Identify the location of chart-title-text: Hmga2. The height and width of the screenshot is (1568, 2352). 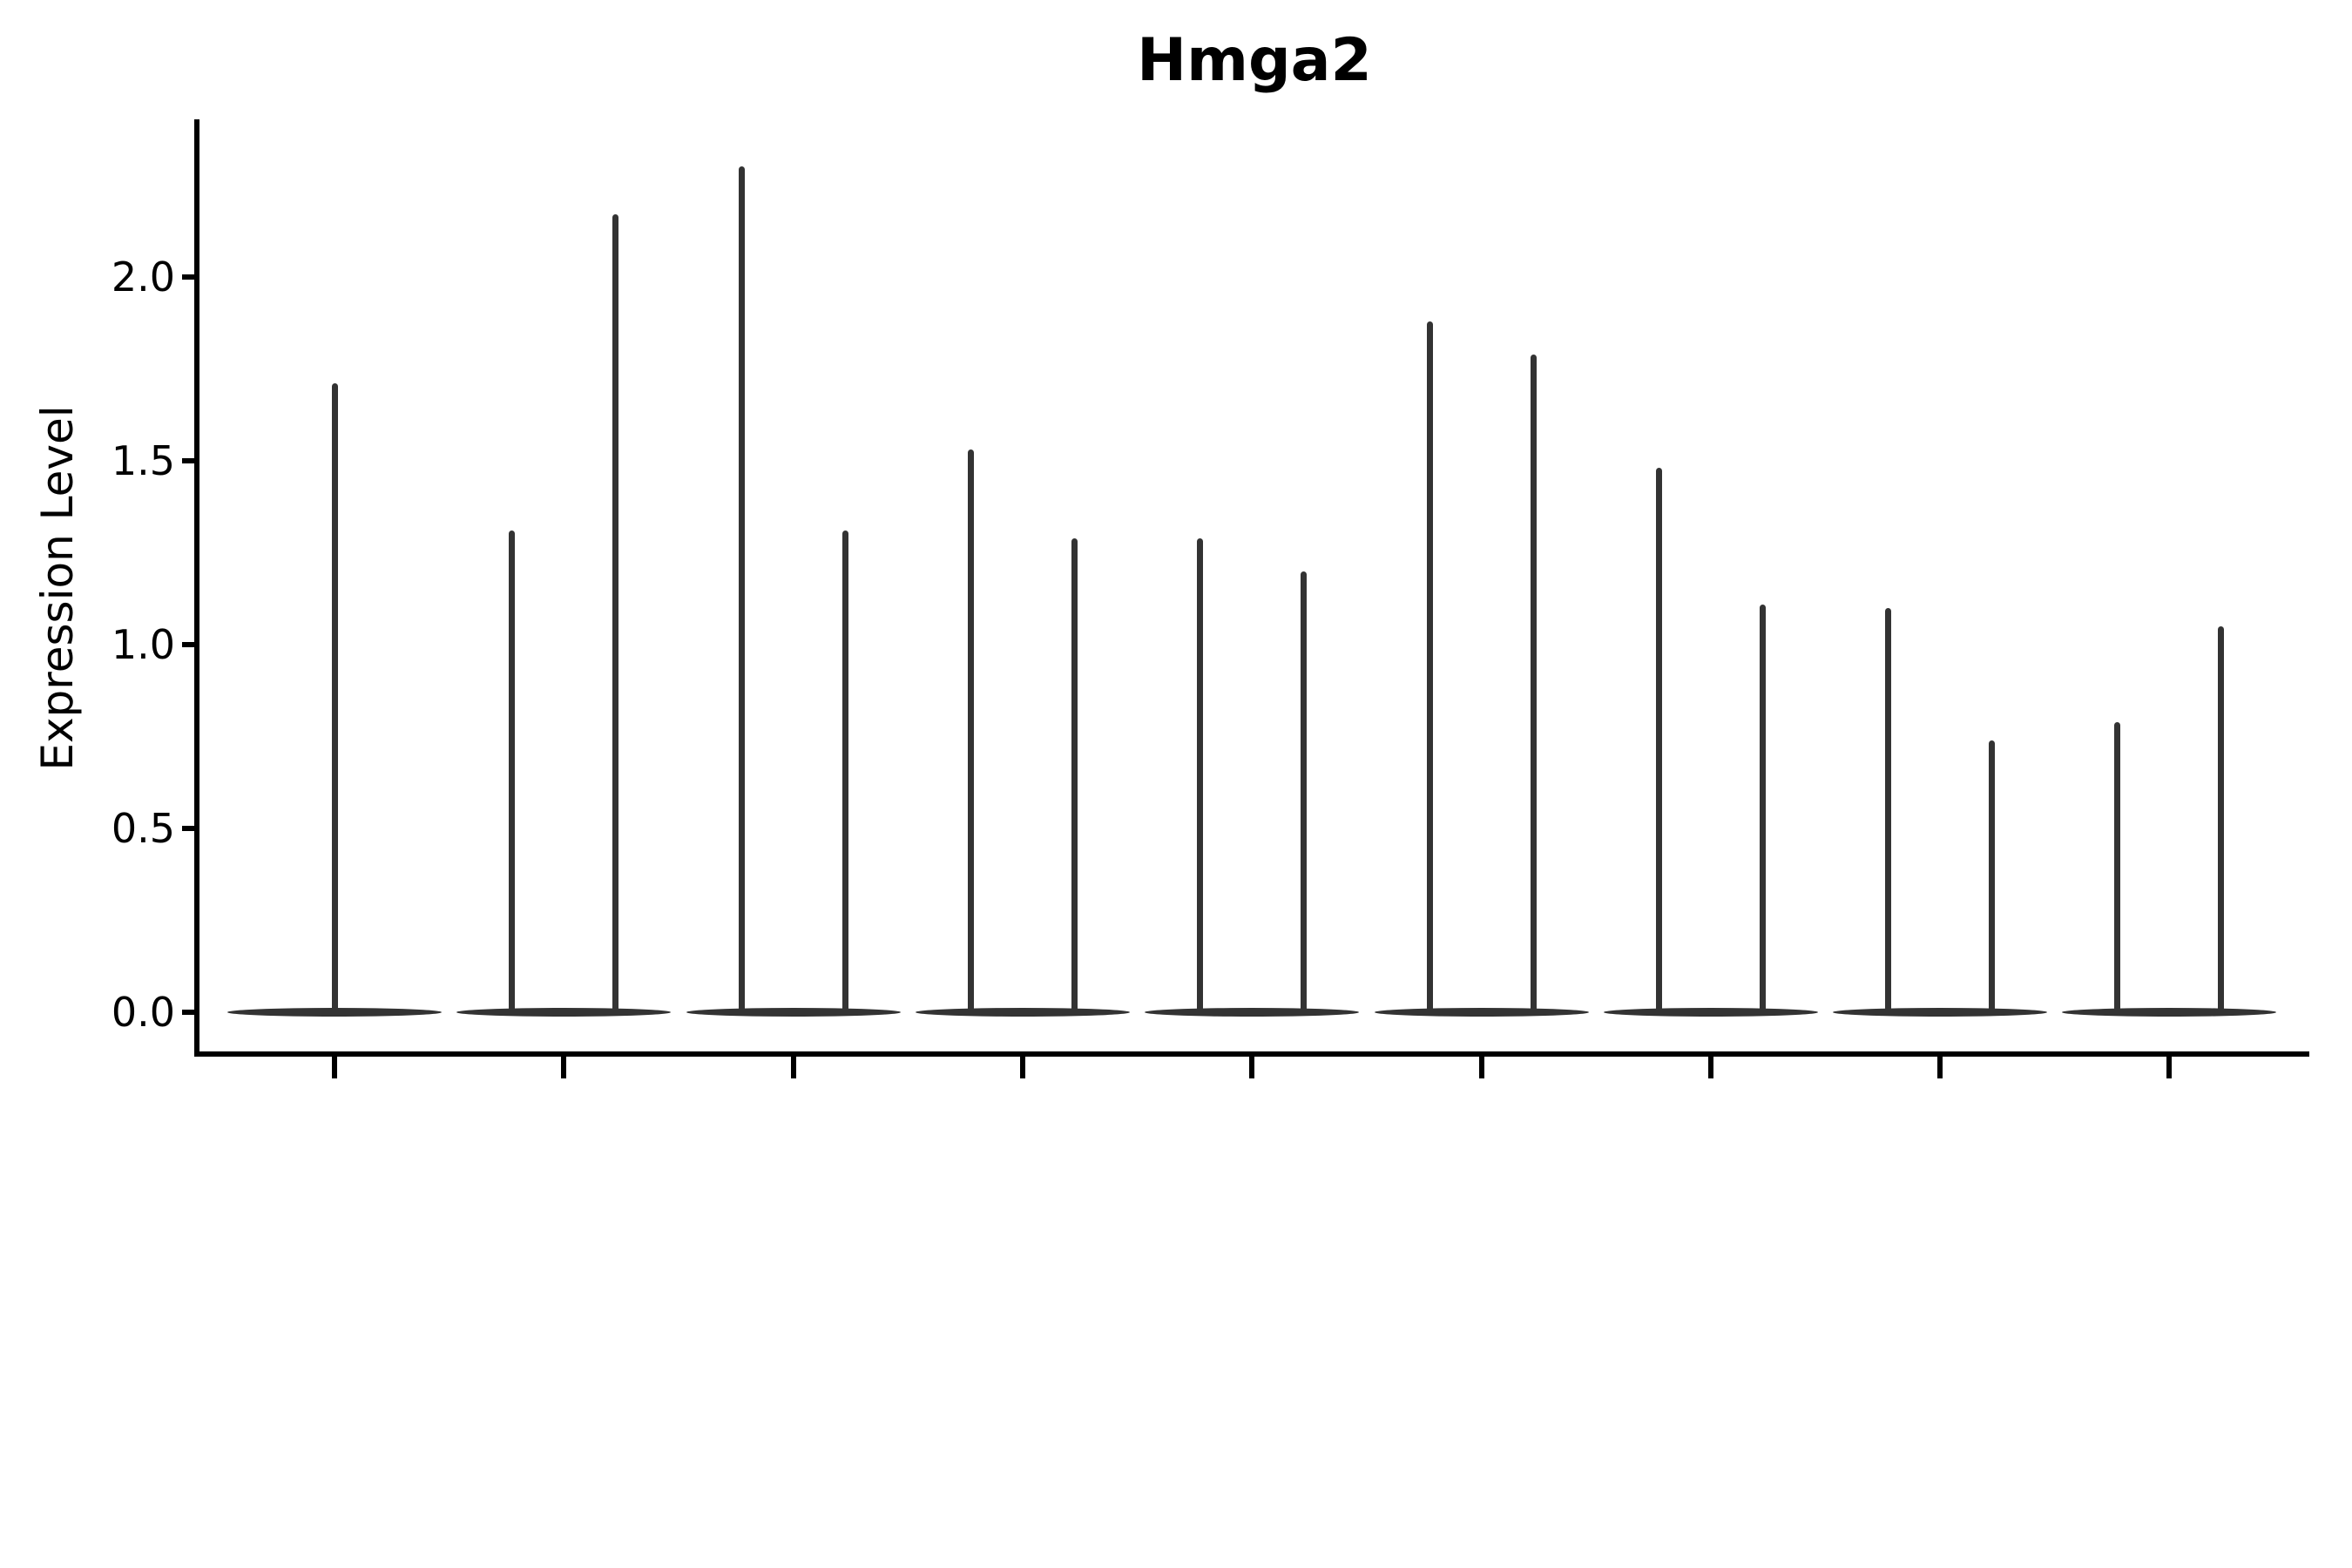
(1254, 61).